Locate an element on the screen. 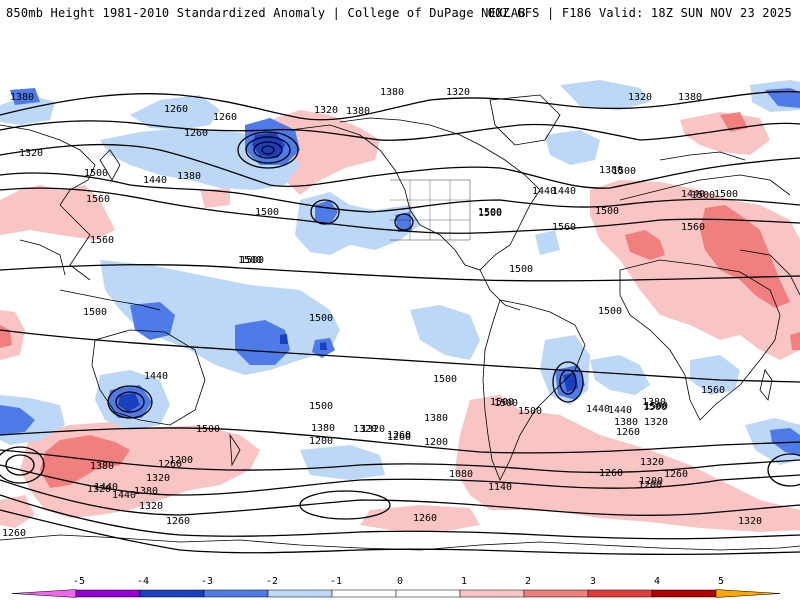  colorbar-label: -4 is located at coordinates (143, 581).